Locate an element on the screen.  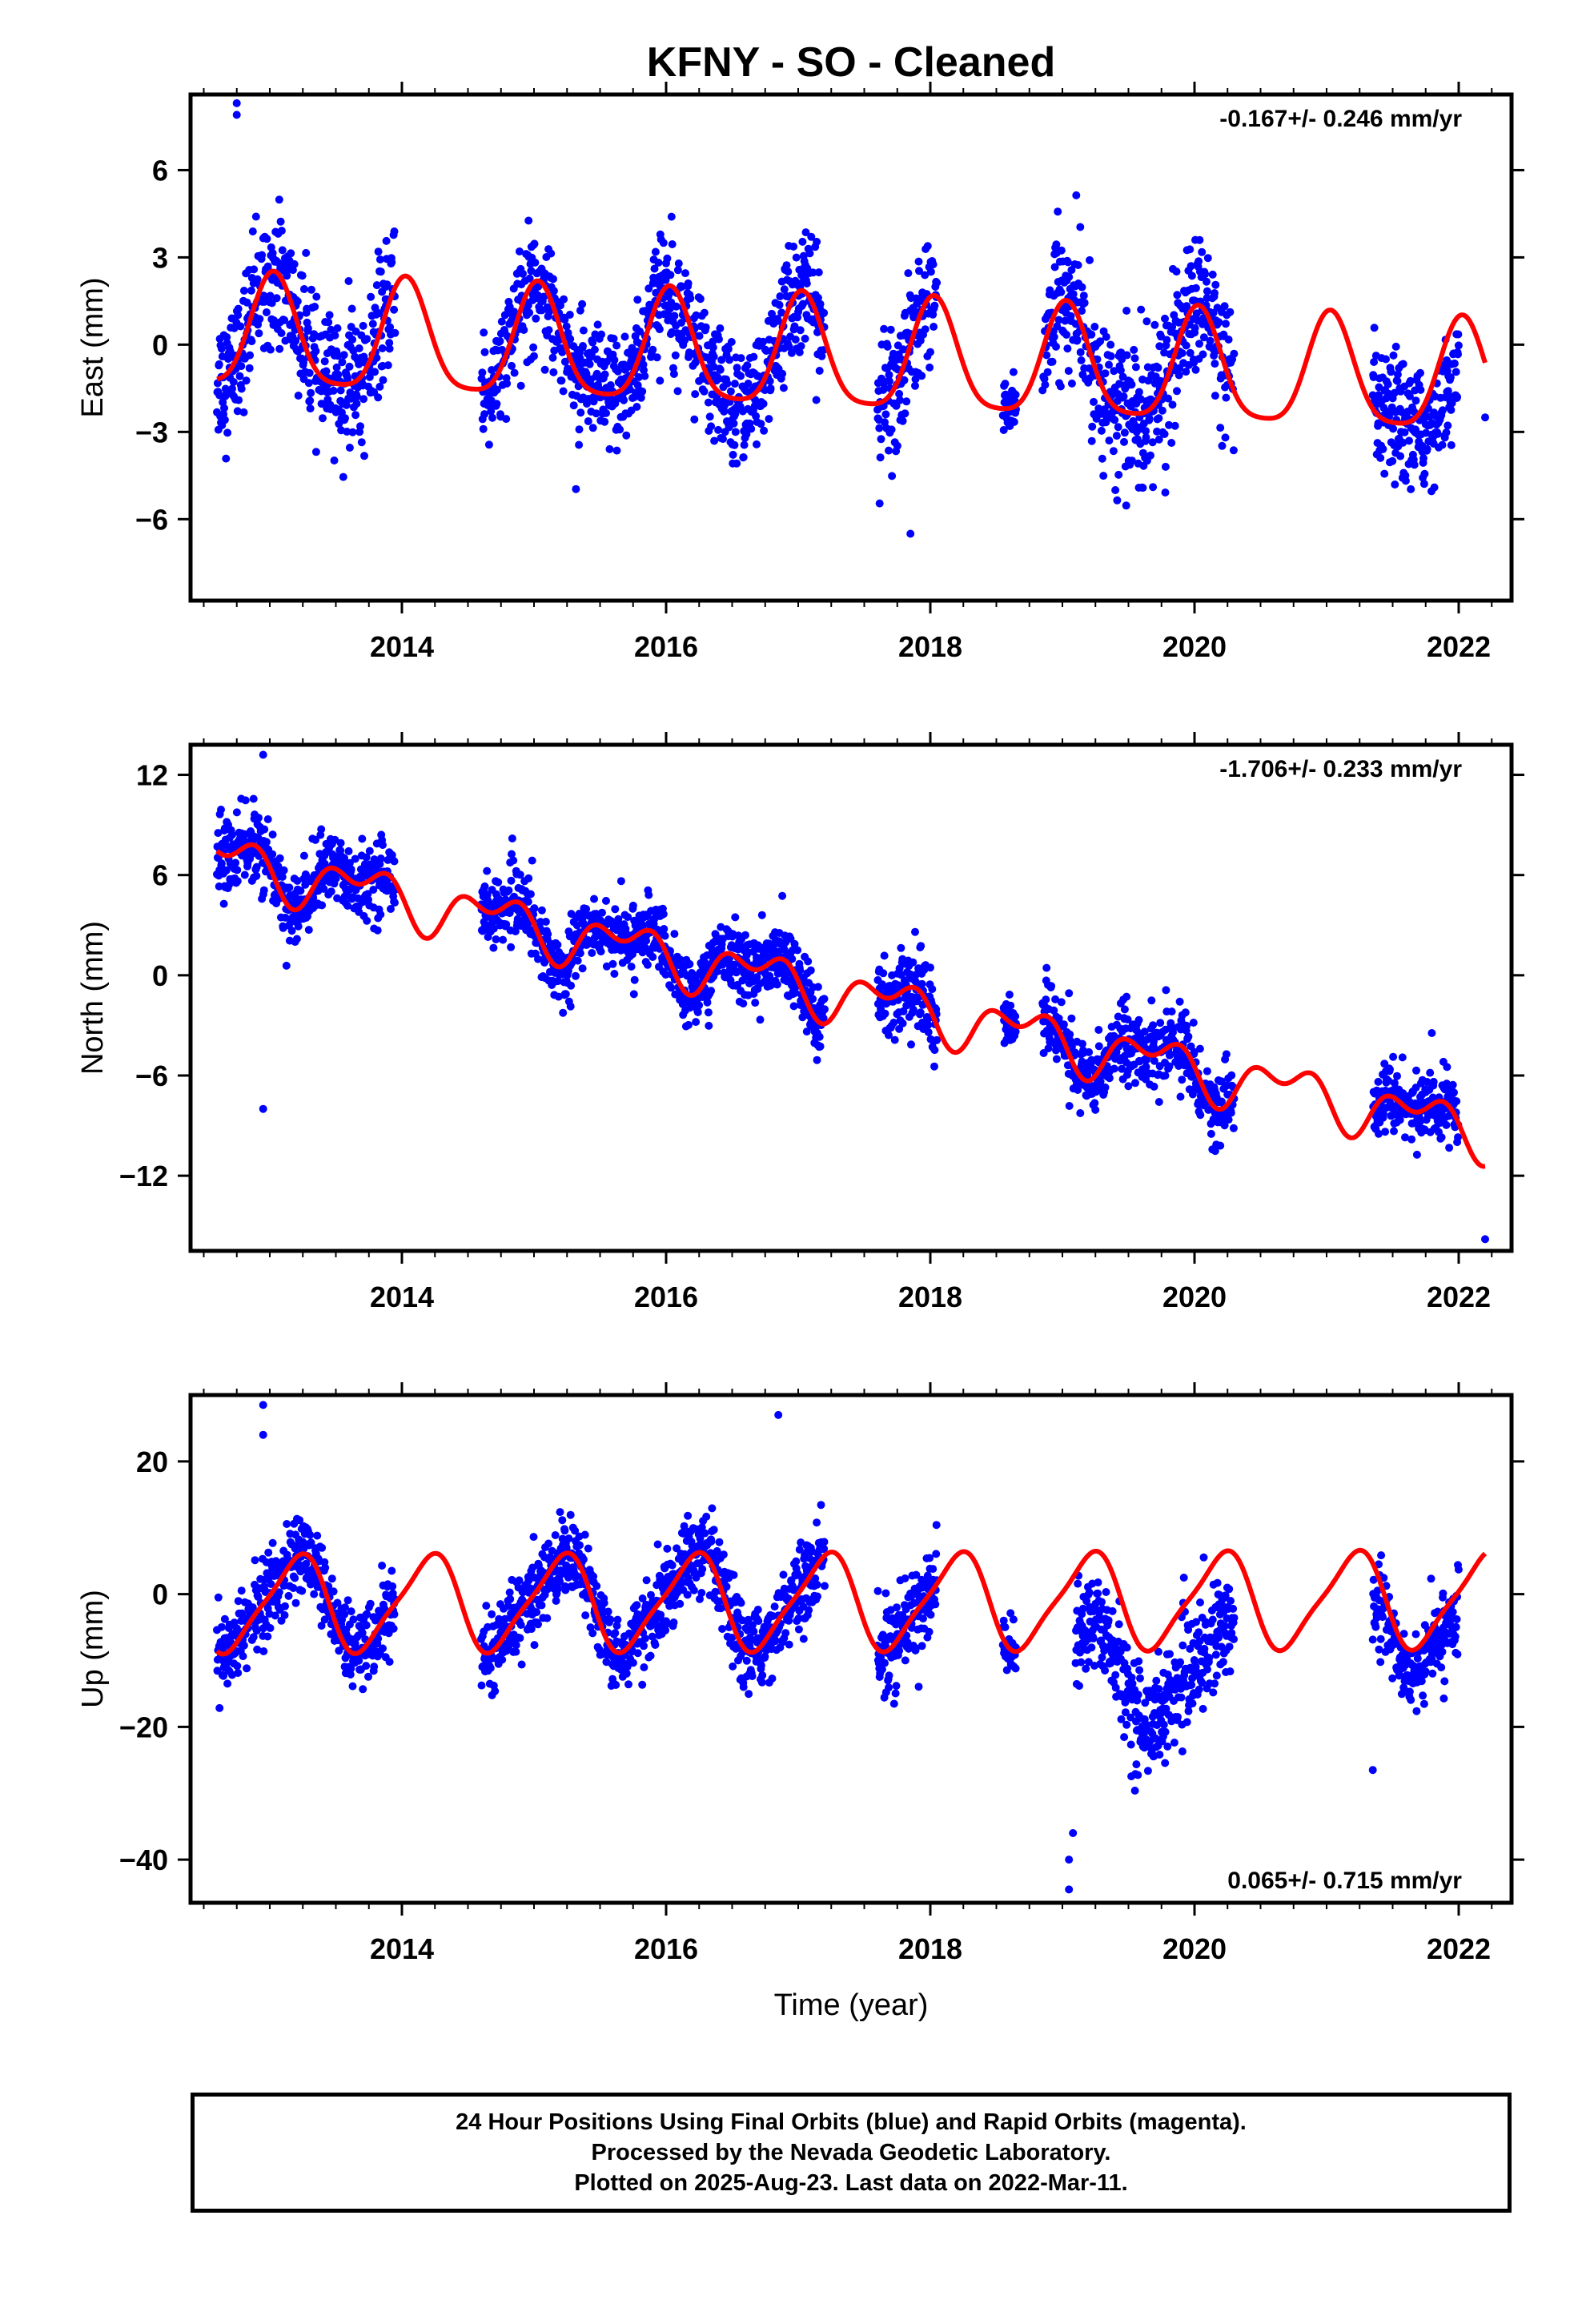
y-tick-label: 6 is located at coordinates (160, 875).